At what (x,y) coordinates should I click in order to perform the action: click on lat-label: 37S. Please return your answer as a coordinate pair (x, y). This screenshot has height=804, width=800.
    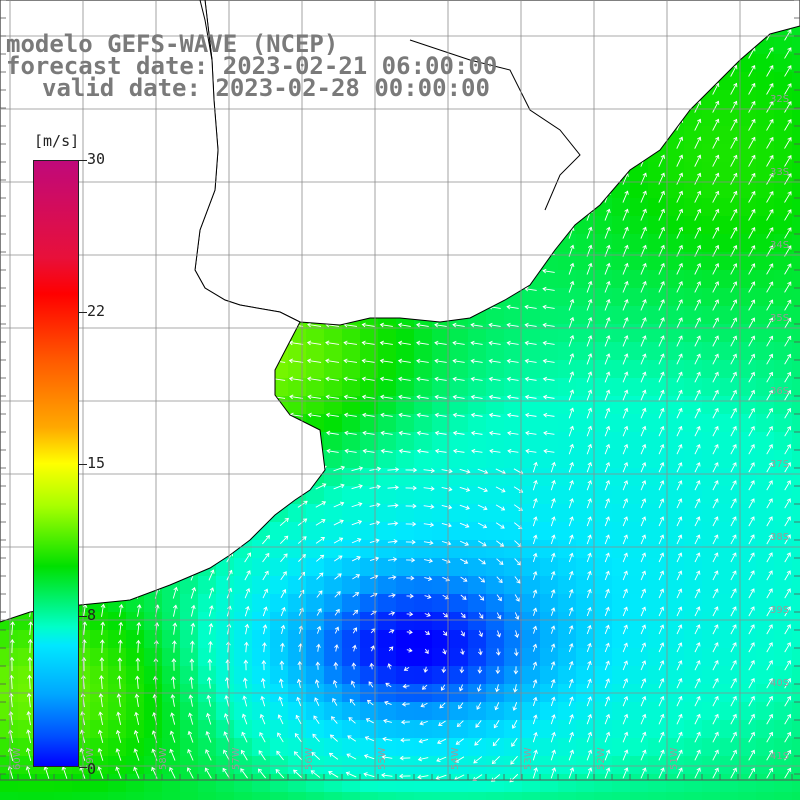
    Looking at the image, I should click on (779, 464).